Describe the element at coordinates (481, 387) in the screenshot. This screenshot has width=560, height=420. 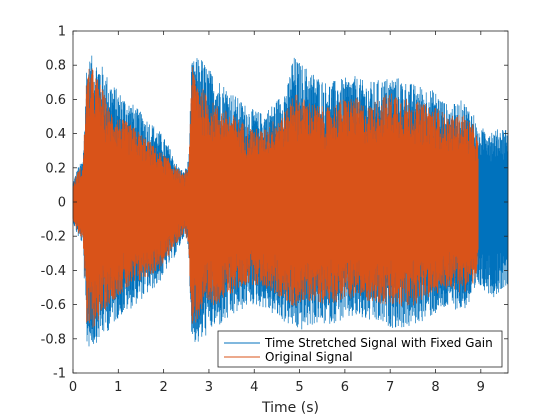
I see `x-tick-label: 9` at that location.